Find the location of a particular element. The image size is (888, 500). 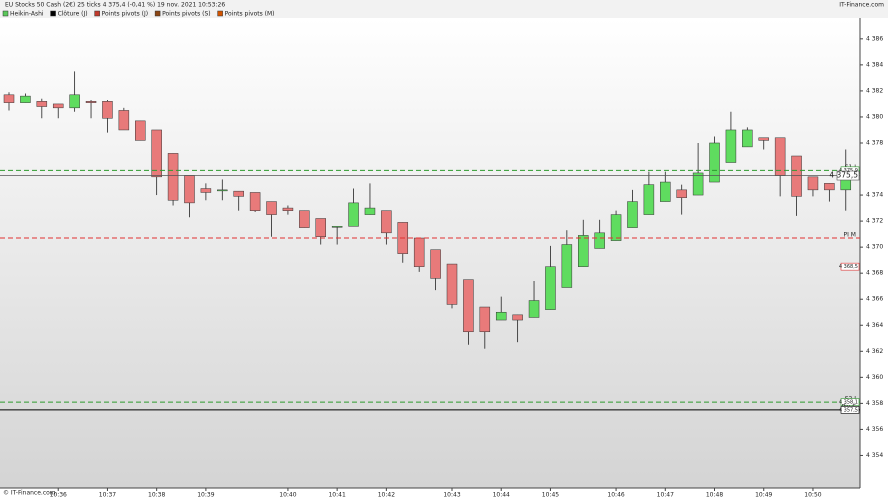

price-label: 4 375,5 is located at coordinates (843, 175).